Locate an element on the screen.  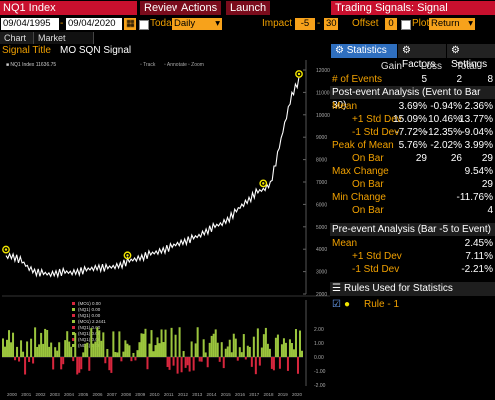
x-tick-label: 2012 is located at coordinates (183, 394).